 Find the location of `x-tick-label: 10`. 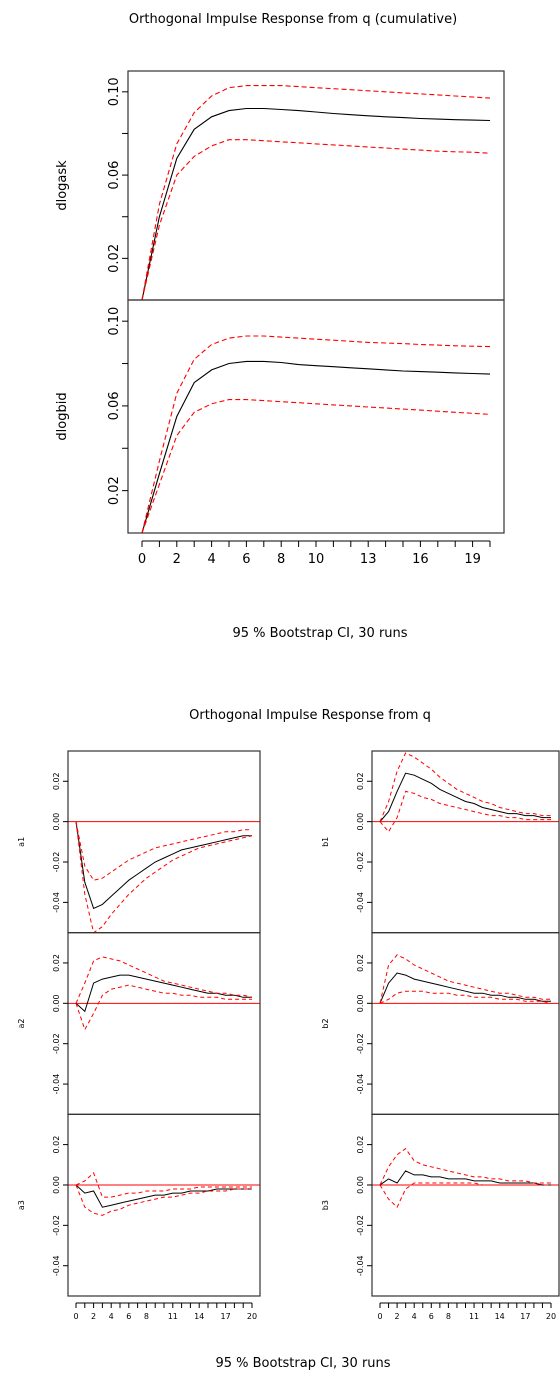

x-tick-label: 10 is located at coordinates (316, 559).